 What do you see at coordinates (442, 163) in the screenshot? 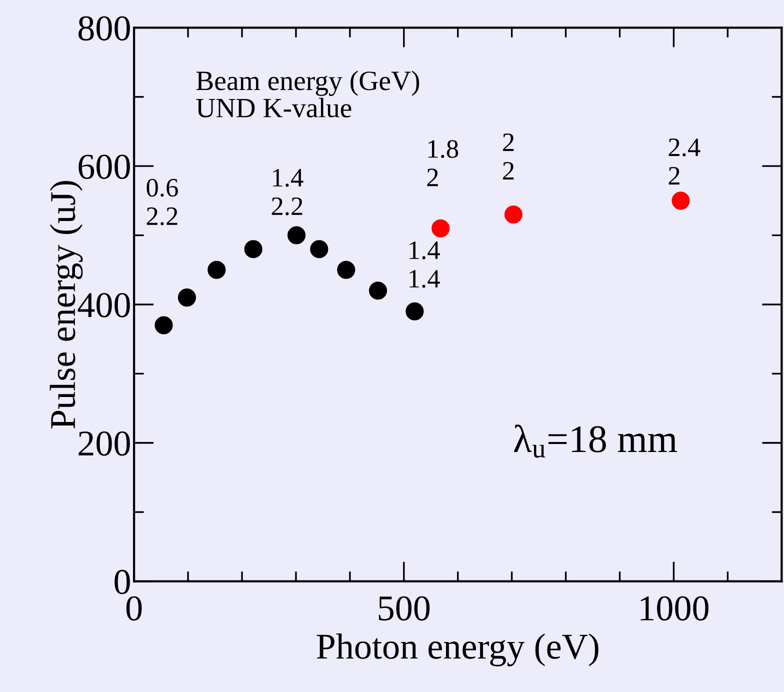
I see `annotation: 1.8 2` at bounding box center [442, 163].